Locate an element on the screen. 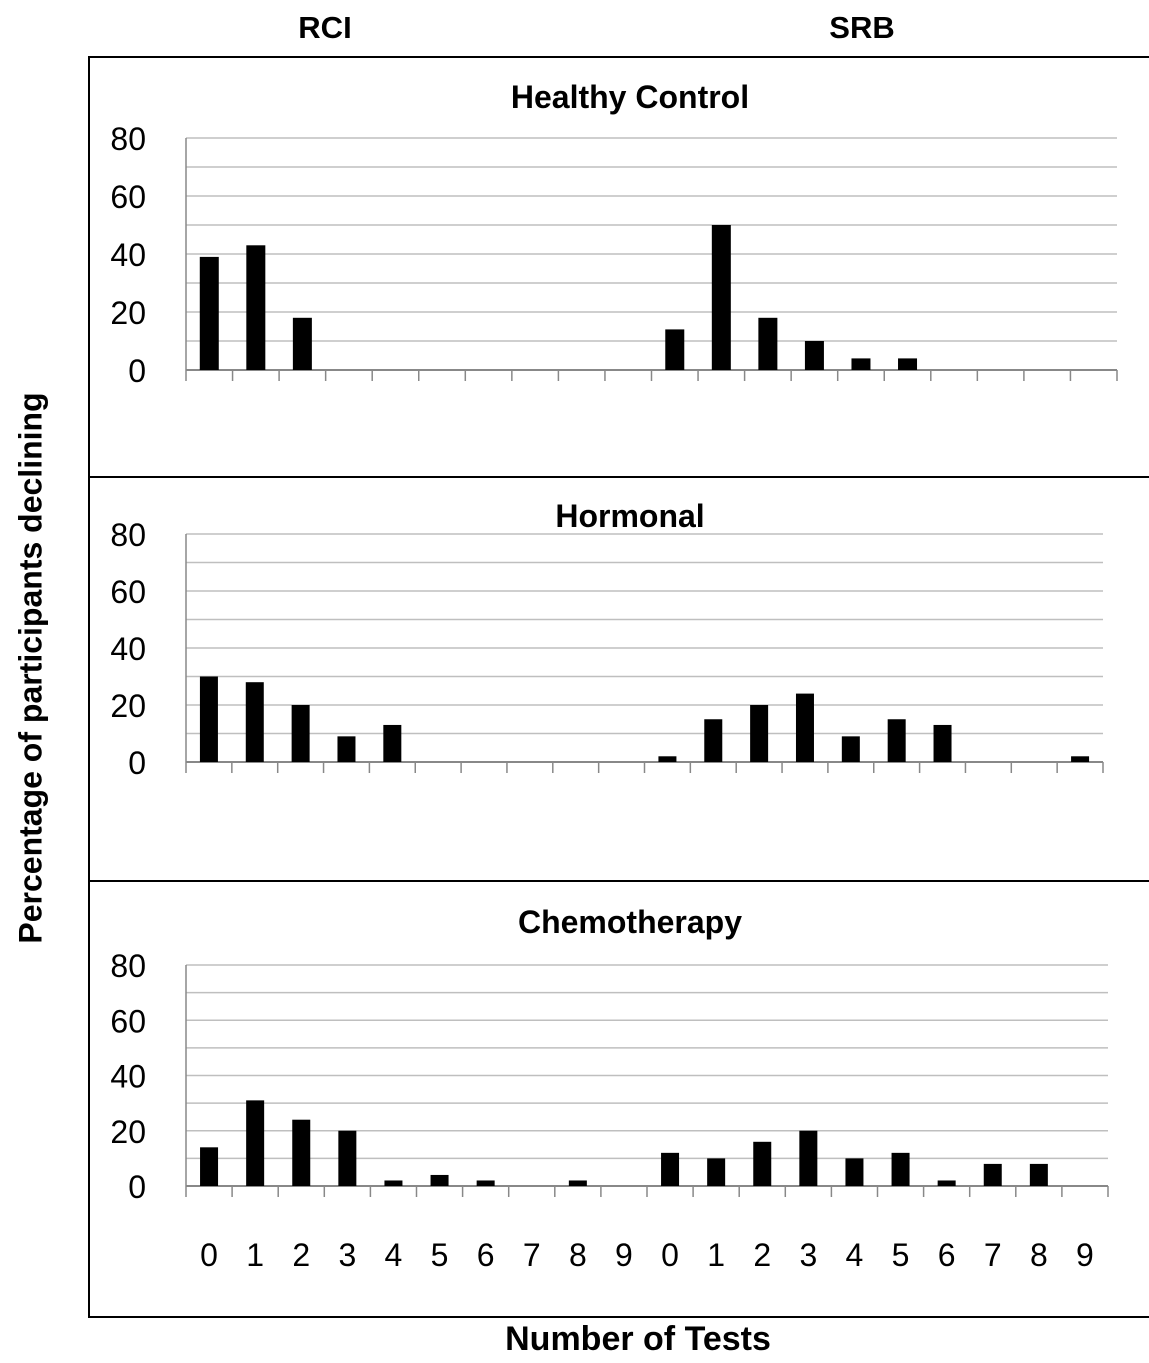 This screenshot has width=1149, height=1363. x-axis-title: Number of Tests is located at coordinates (638, 1339).